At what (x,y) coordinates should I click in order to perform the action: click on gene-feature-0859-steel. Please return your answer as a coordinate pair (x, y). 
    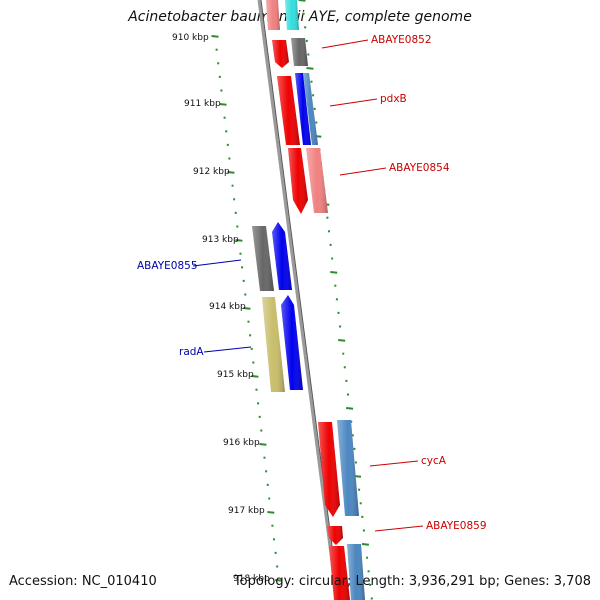
    Looking at the image, I should click on (356, 572).